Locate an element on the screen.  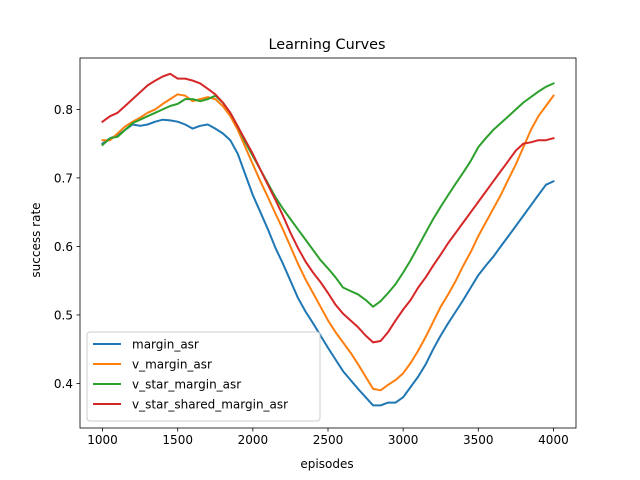
x-tick-label: 3500 is located at coordinates (478, 440).